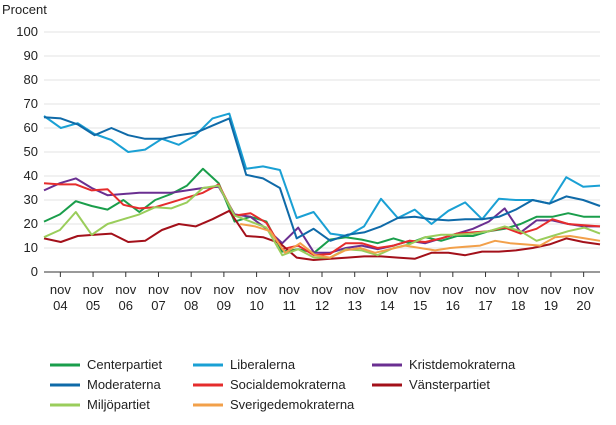 The image size is (616, 425). I want to click on y-tick-label: 0, so click(34, 271).